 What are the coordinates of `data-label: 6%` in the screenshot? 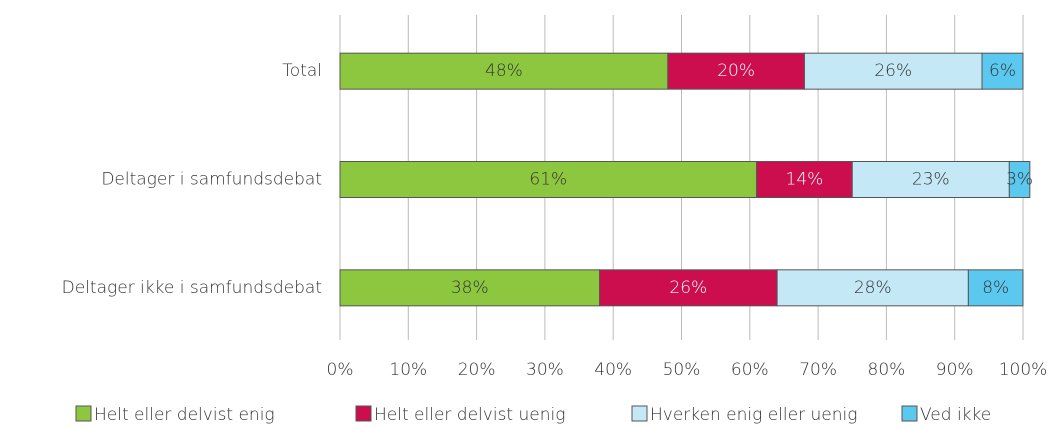 It's located at (1002, 71).